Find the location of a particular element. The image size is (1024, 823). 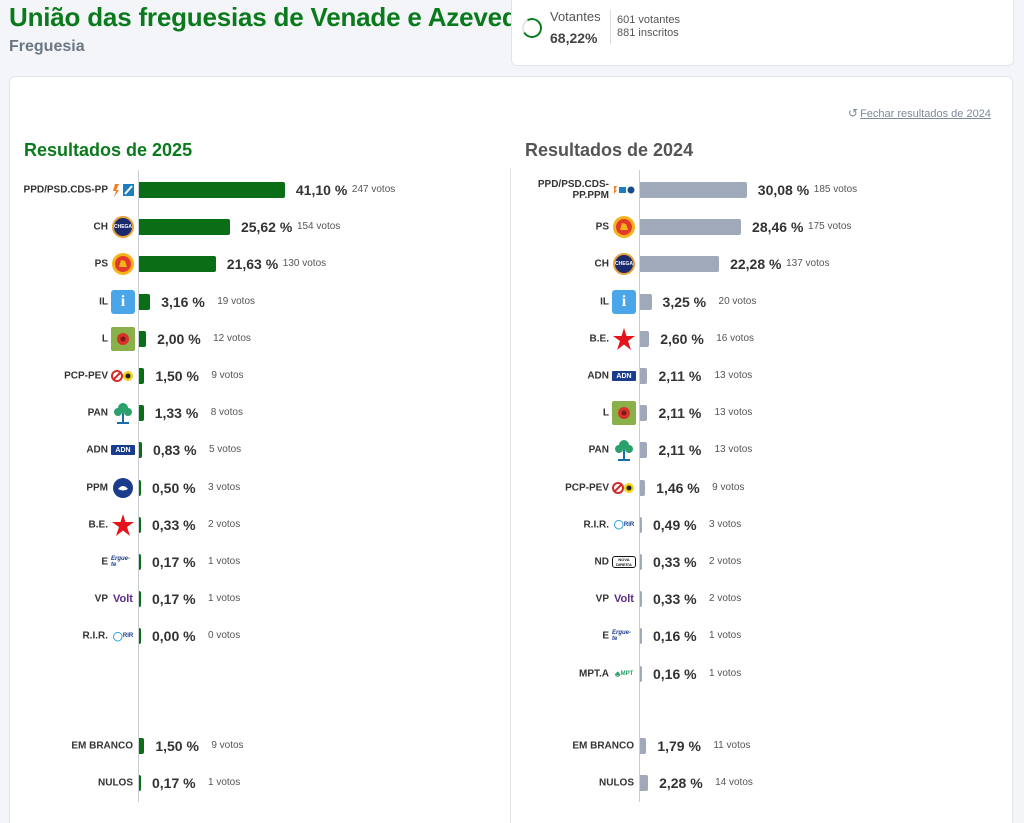

party-label: IL is located at coordinates (103, 302).